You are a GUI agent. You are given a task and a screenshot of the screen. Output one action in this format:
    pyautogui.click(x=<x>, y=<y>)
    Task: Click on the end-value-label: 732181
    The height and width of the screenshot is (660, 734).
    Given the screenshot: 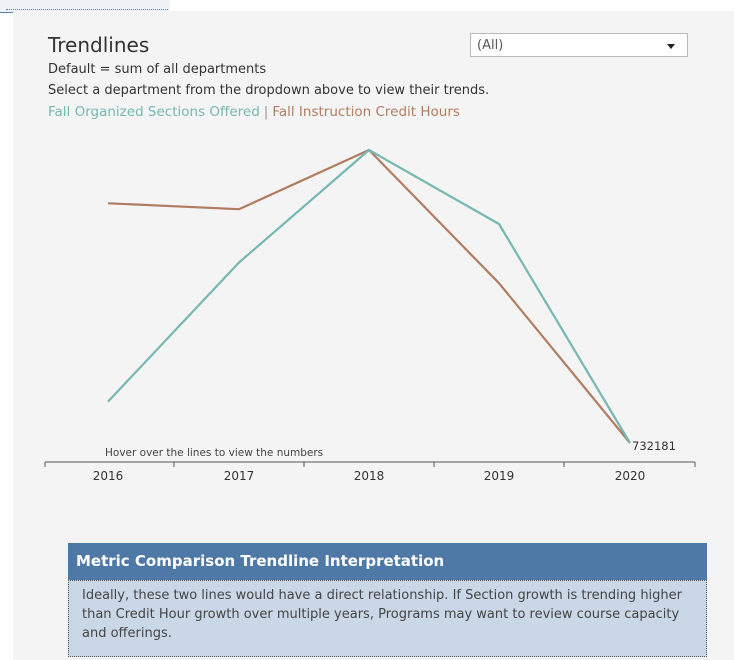 What is the action you would take?
    pyautogui.click(x=654, y=446)
    